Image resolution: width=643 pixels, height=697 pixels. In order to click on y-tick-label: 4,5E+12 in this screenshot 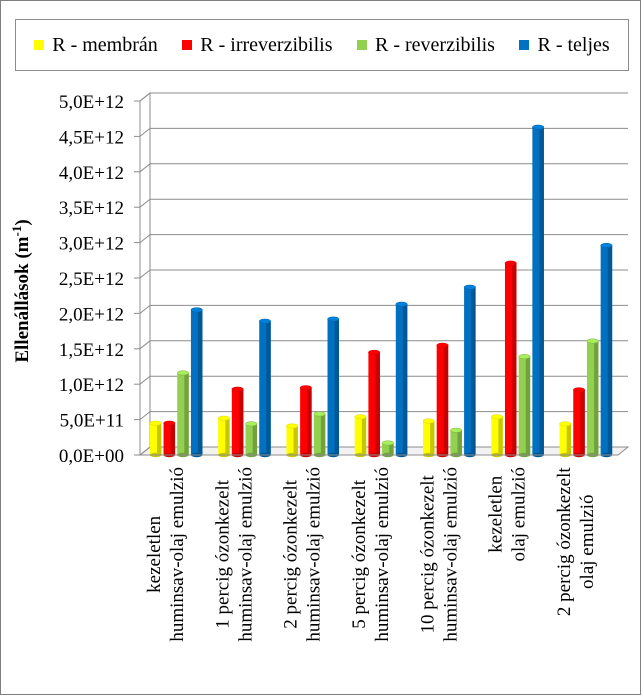, I will do `click(91, 137)`.